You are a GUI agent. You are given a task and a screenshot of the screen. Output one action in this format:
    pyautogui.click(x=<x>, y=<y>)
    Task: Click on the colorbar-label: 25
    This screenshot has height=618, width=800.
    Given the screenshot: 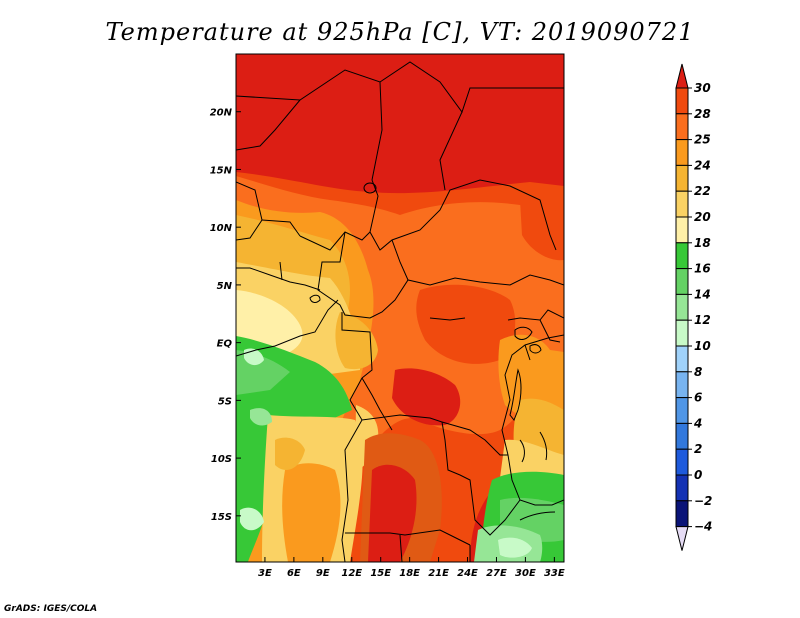 What is the action you would take?
    pyautogui.click(x=702, y=140)
    